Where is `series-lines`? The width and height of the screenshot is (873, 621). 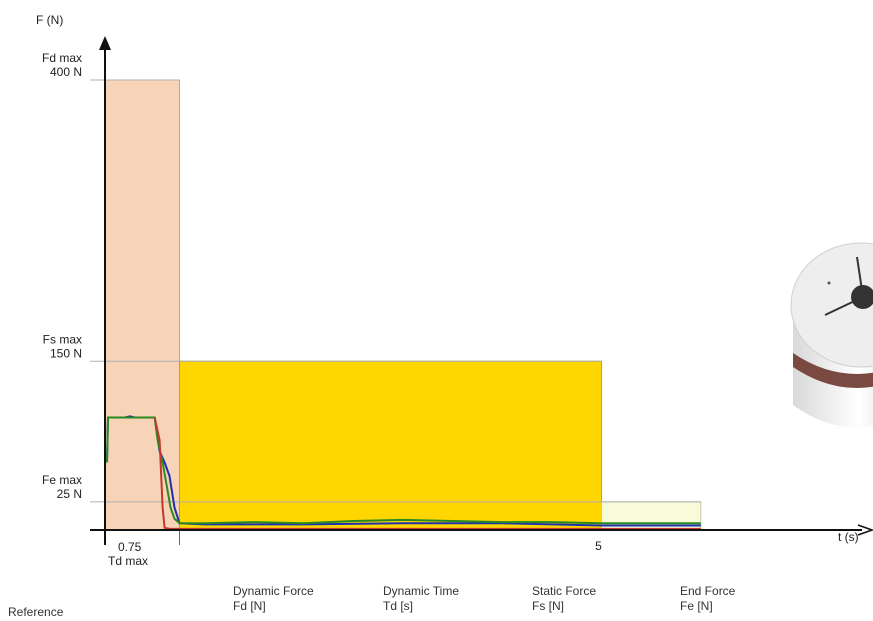
series-lines is located at coordinates (403, 472).